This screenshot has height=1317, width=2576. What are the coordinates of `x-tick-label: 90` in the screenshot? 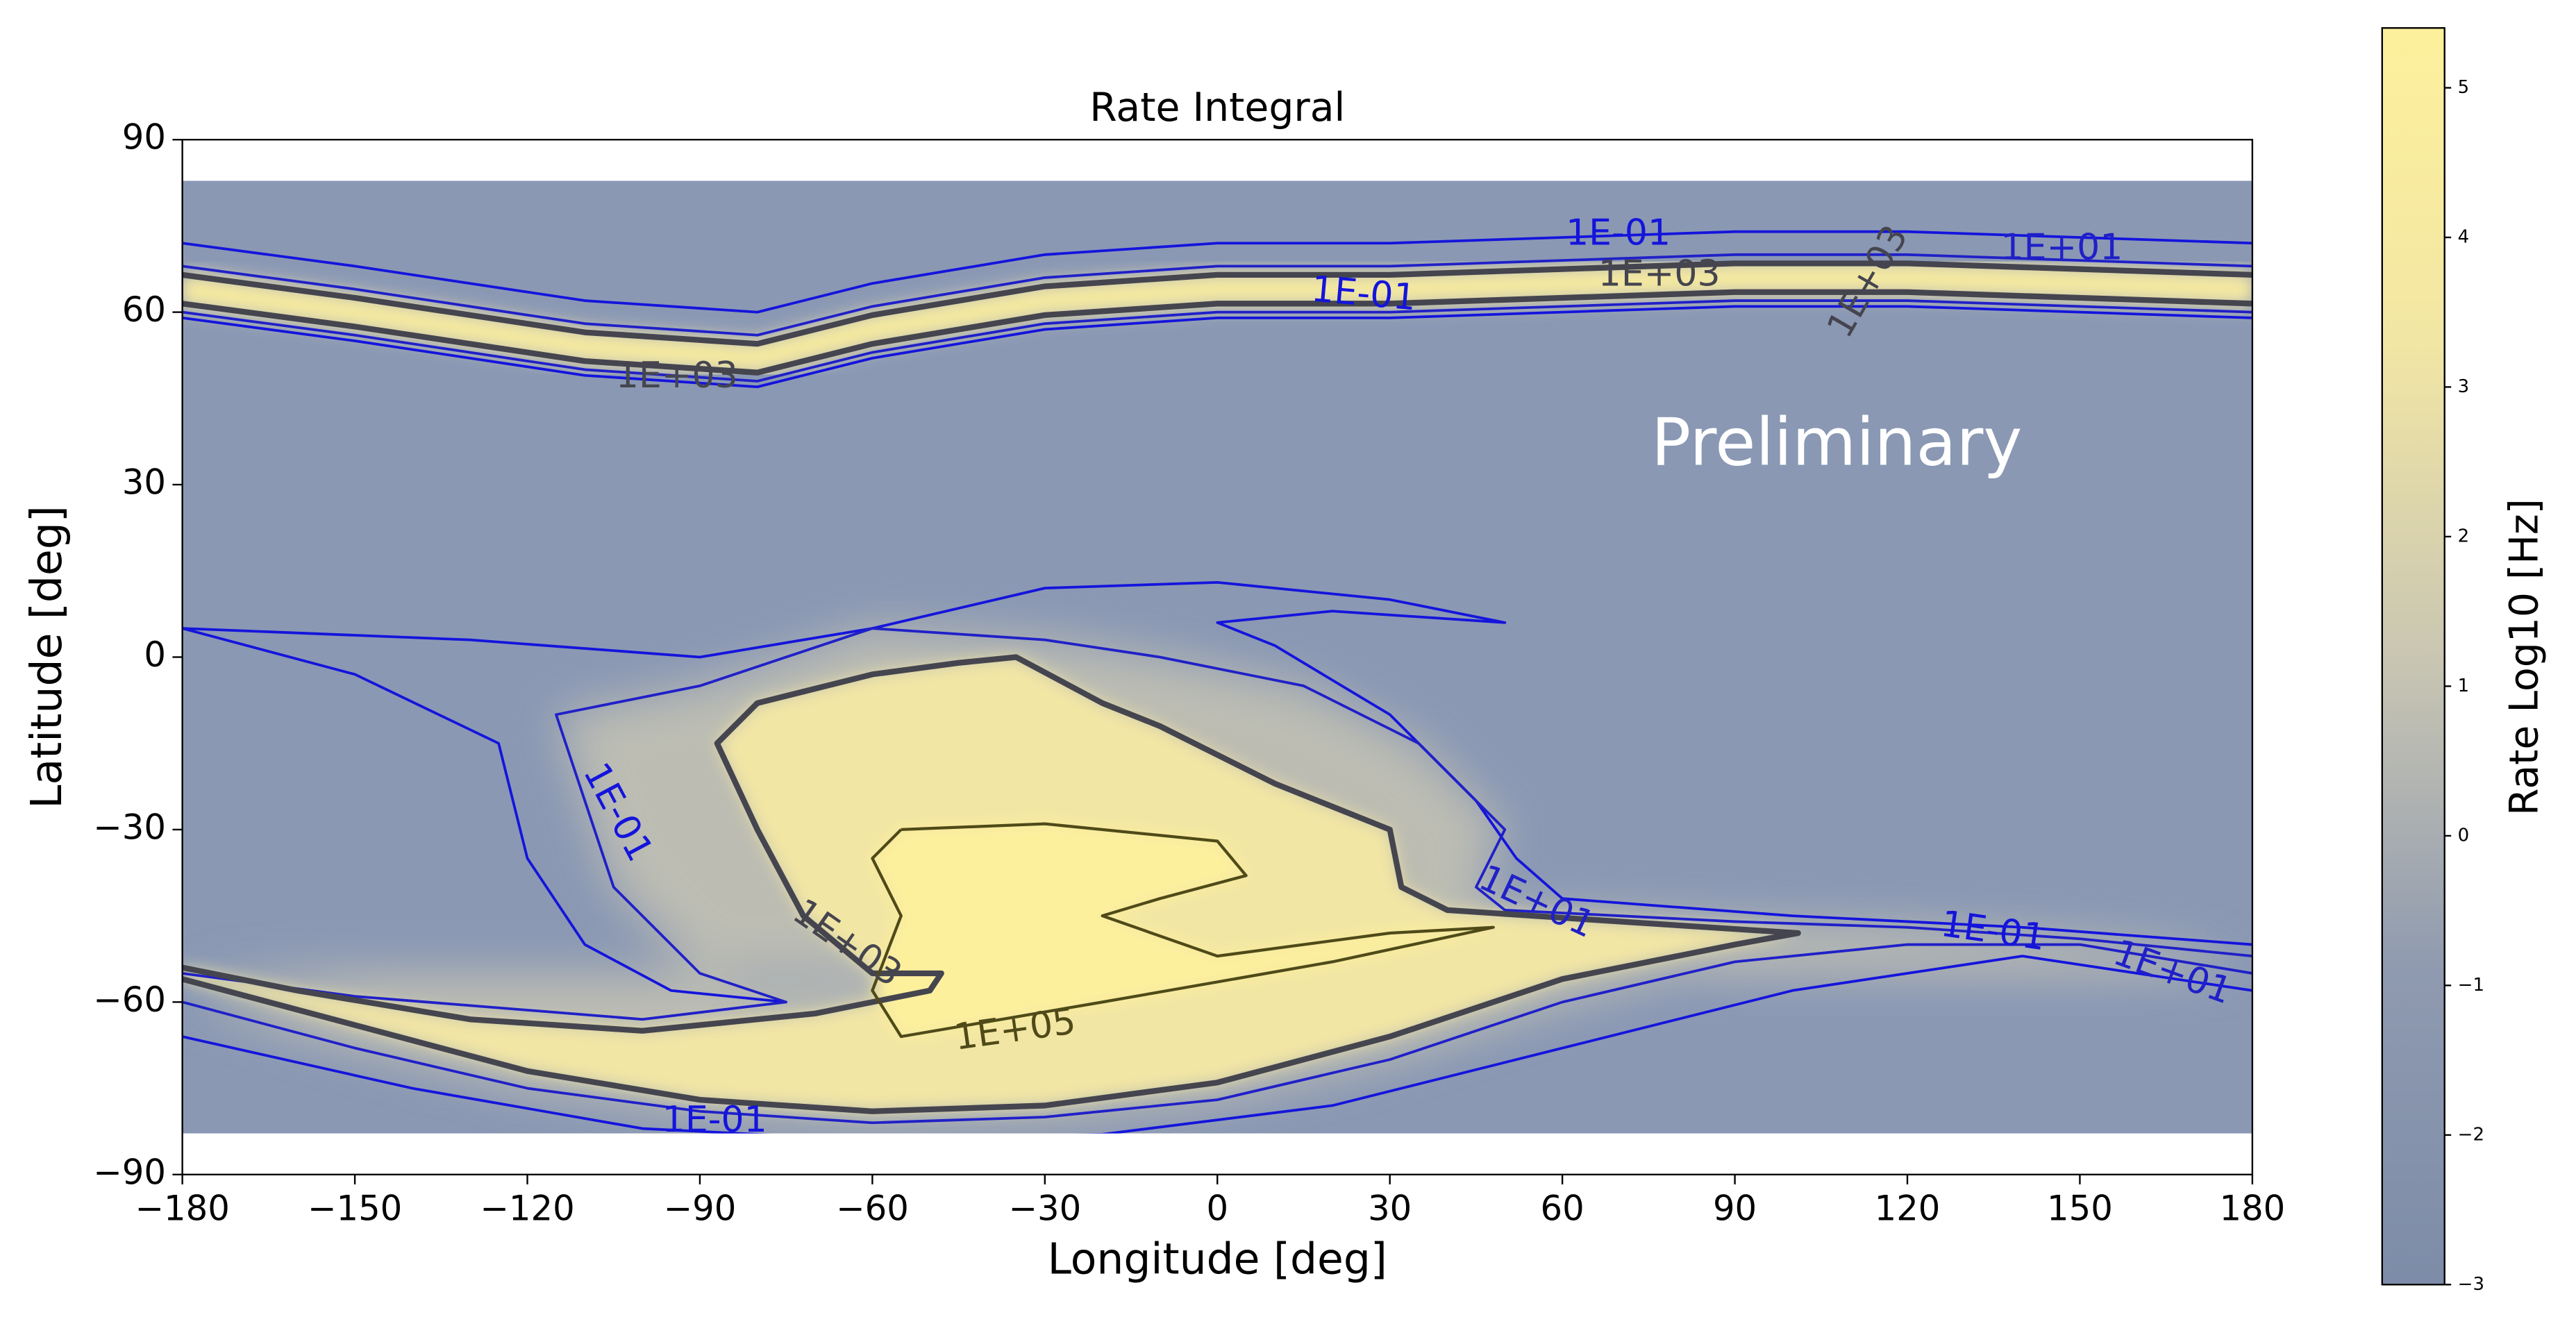 It's located at (1735, 1208).